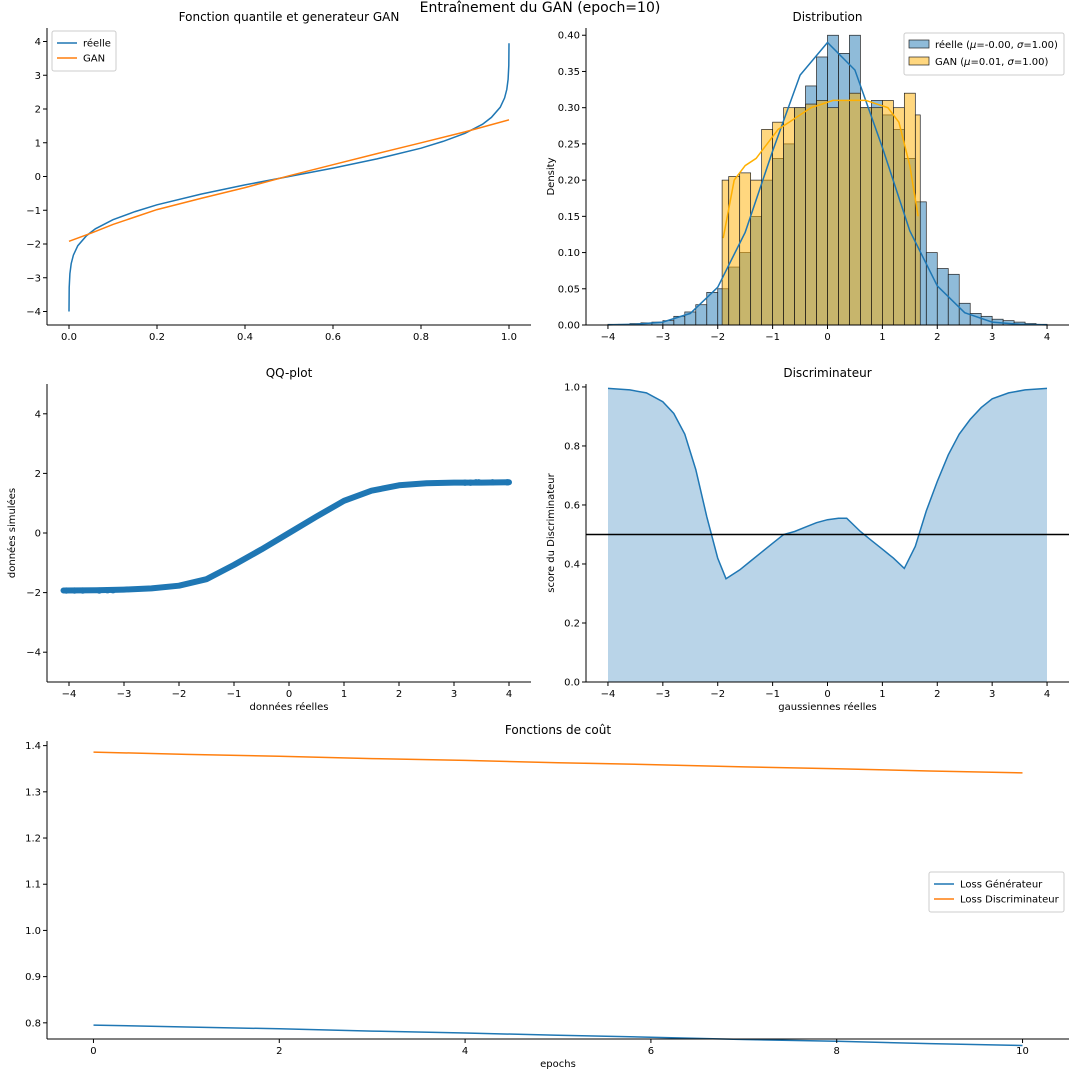 The width and height of the screenshot is (1080, 1080). What do you see at coordinates (69, 337) in the screenshot?
I see `x-tick-label: 0.0` at bounding box center [69, 337].